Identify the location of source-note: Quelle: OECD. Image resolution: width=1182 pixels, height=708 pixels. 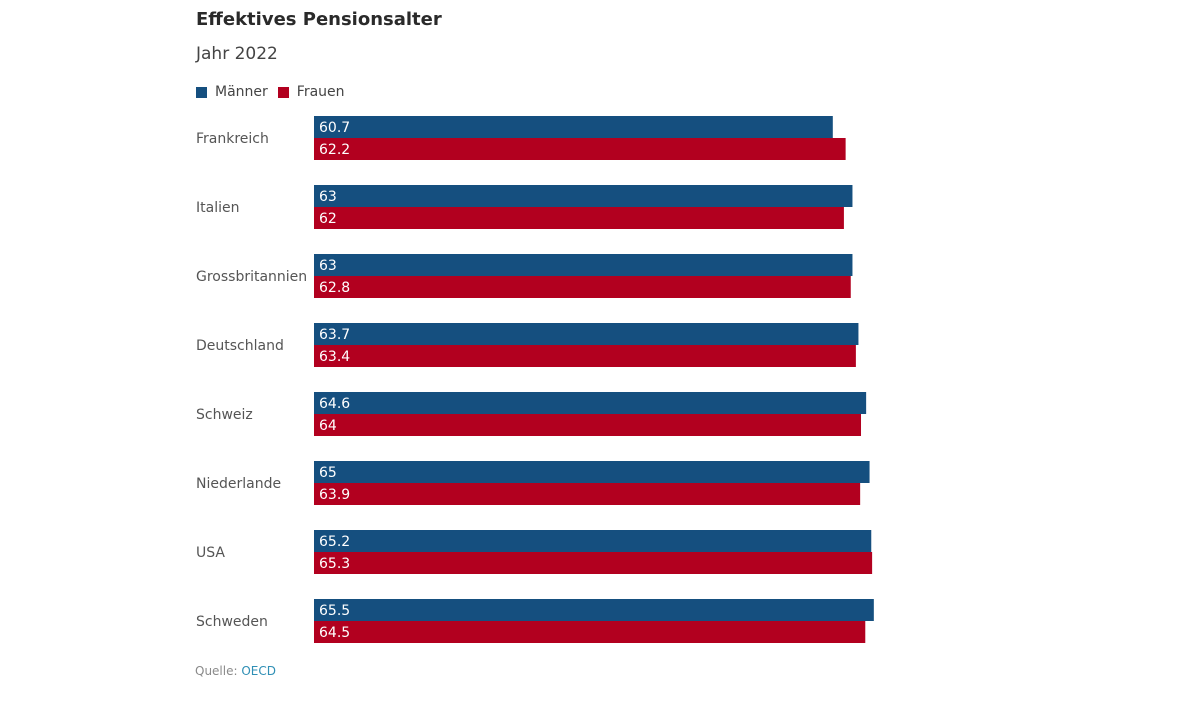
(235, 671).